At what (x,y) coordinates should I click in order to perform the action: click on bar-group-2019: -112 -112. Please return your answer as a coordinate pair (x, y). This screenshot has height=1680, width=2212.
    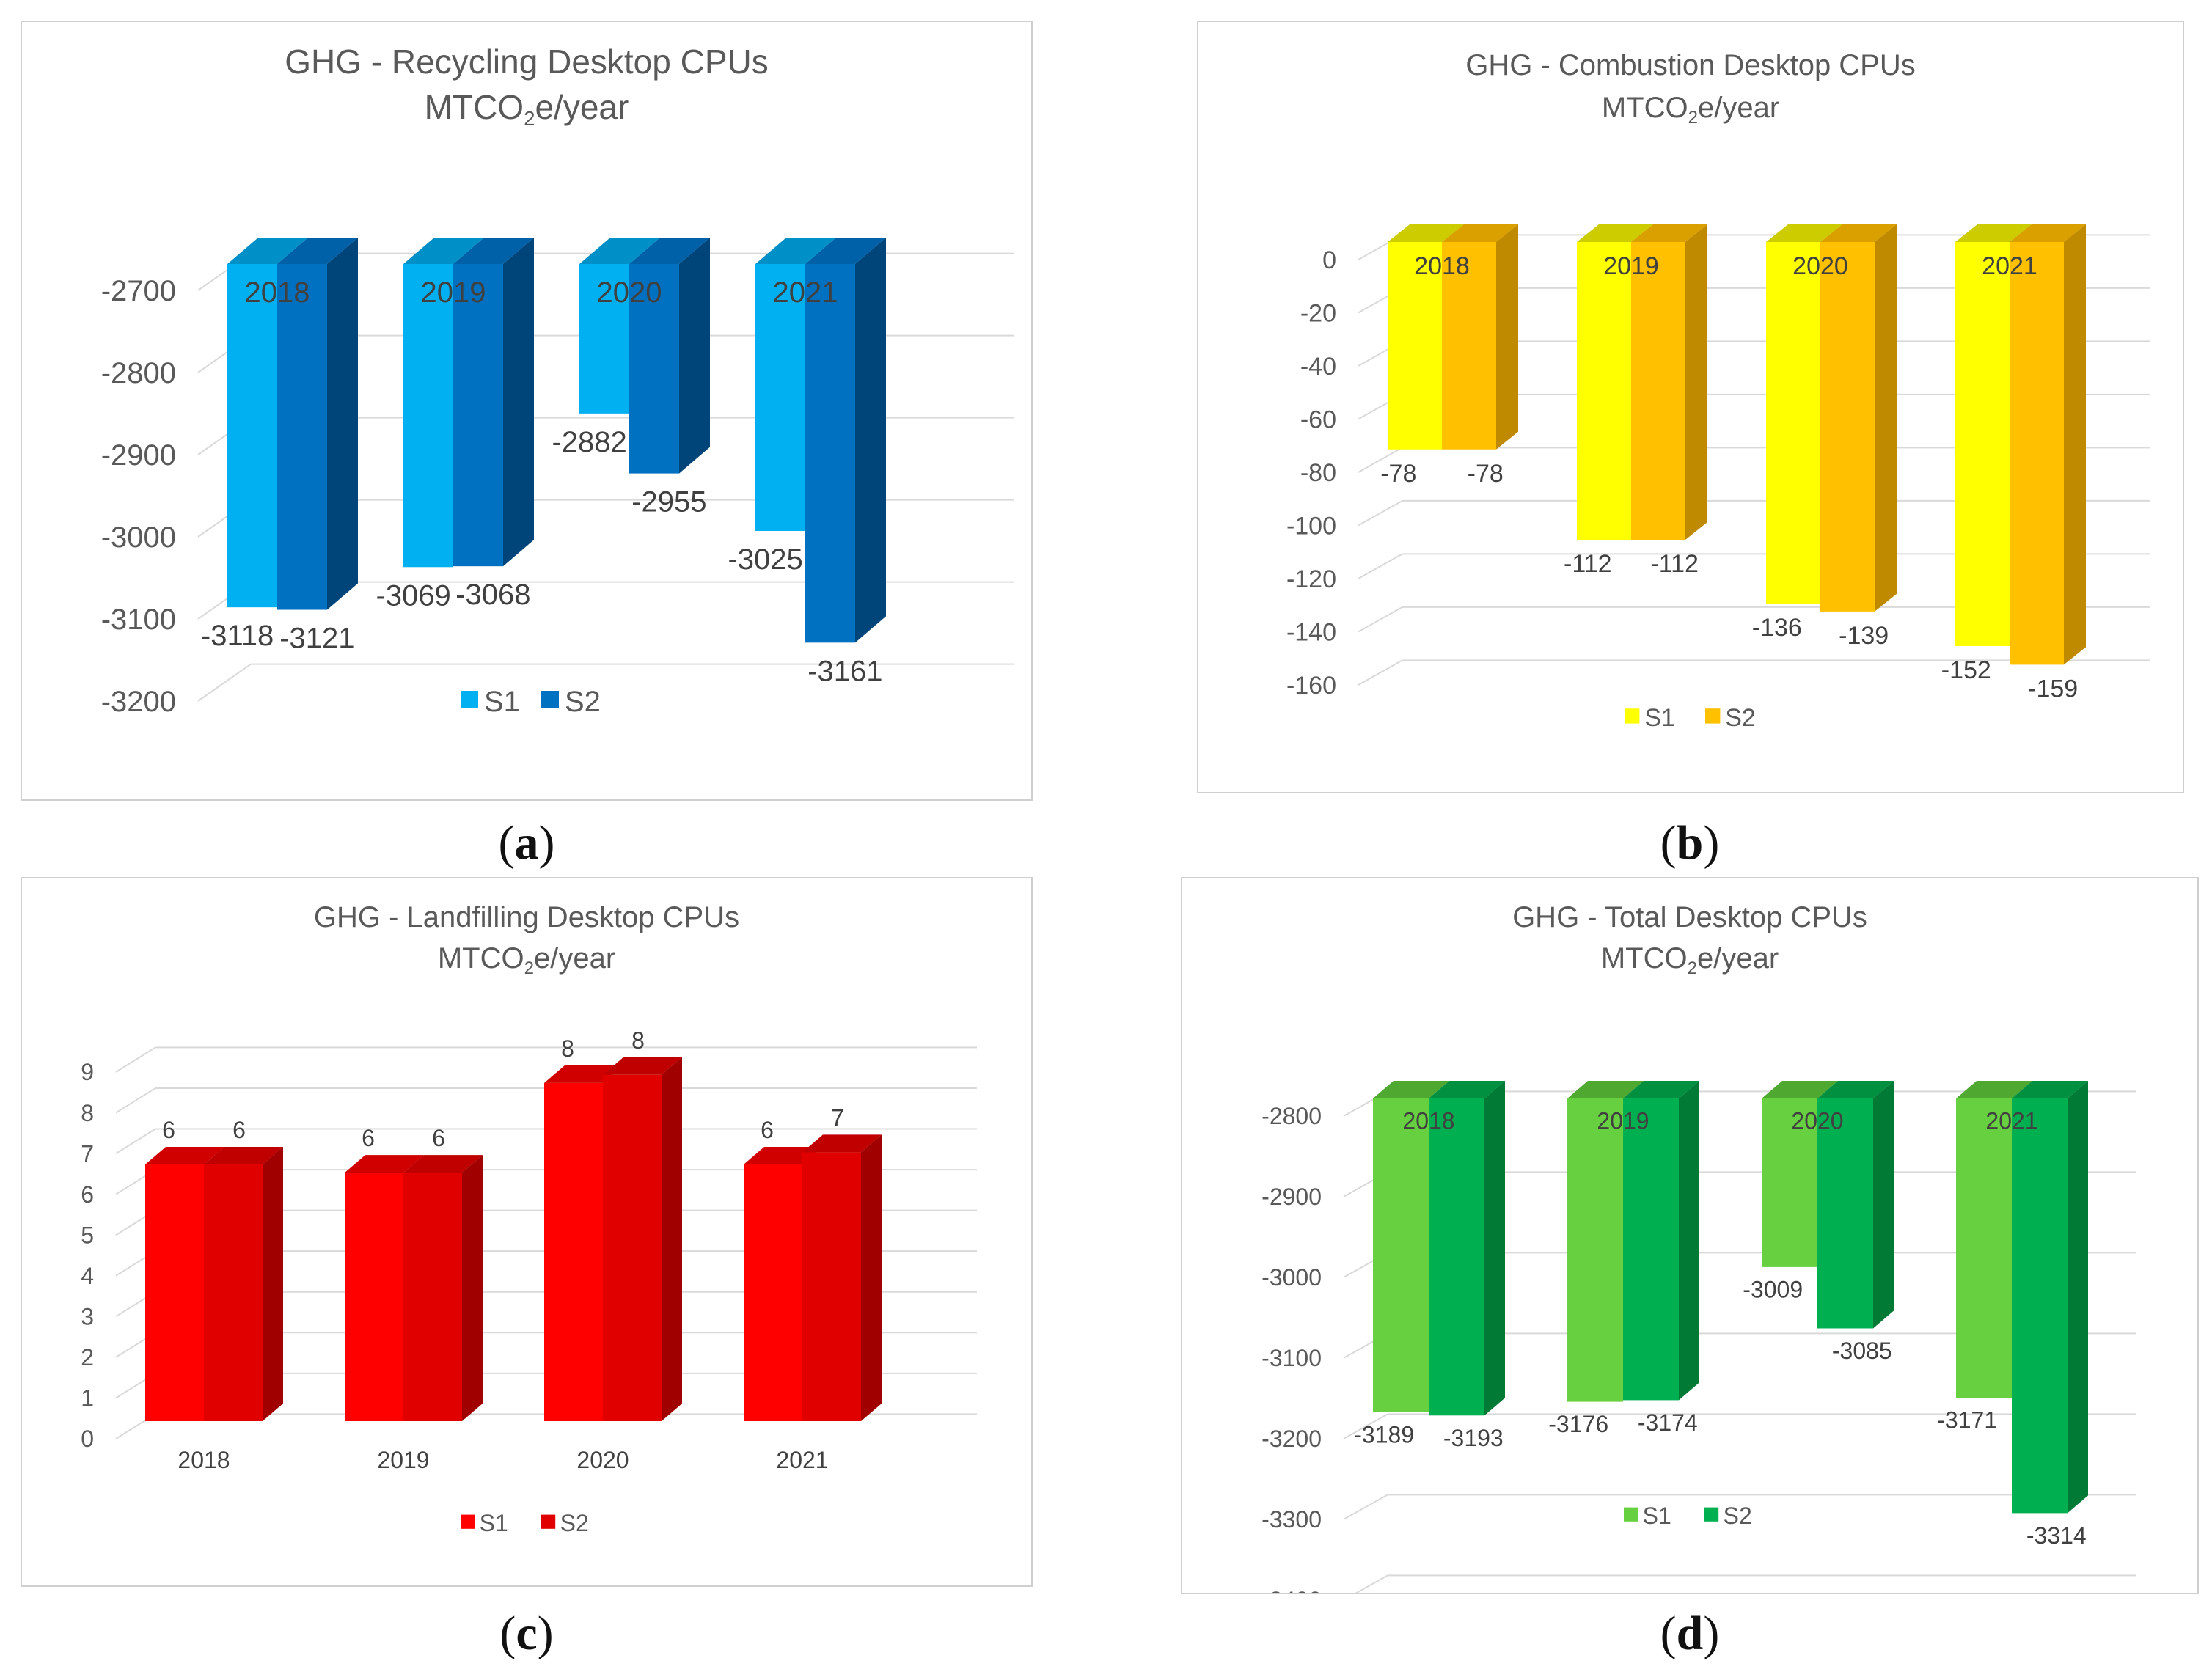
    Looking at the image, I should click on (1635, 401).